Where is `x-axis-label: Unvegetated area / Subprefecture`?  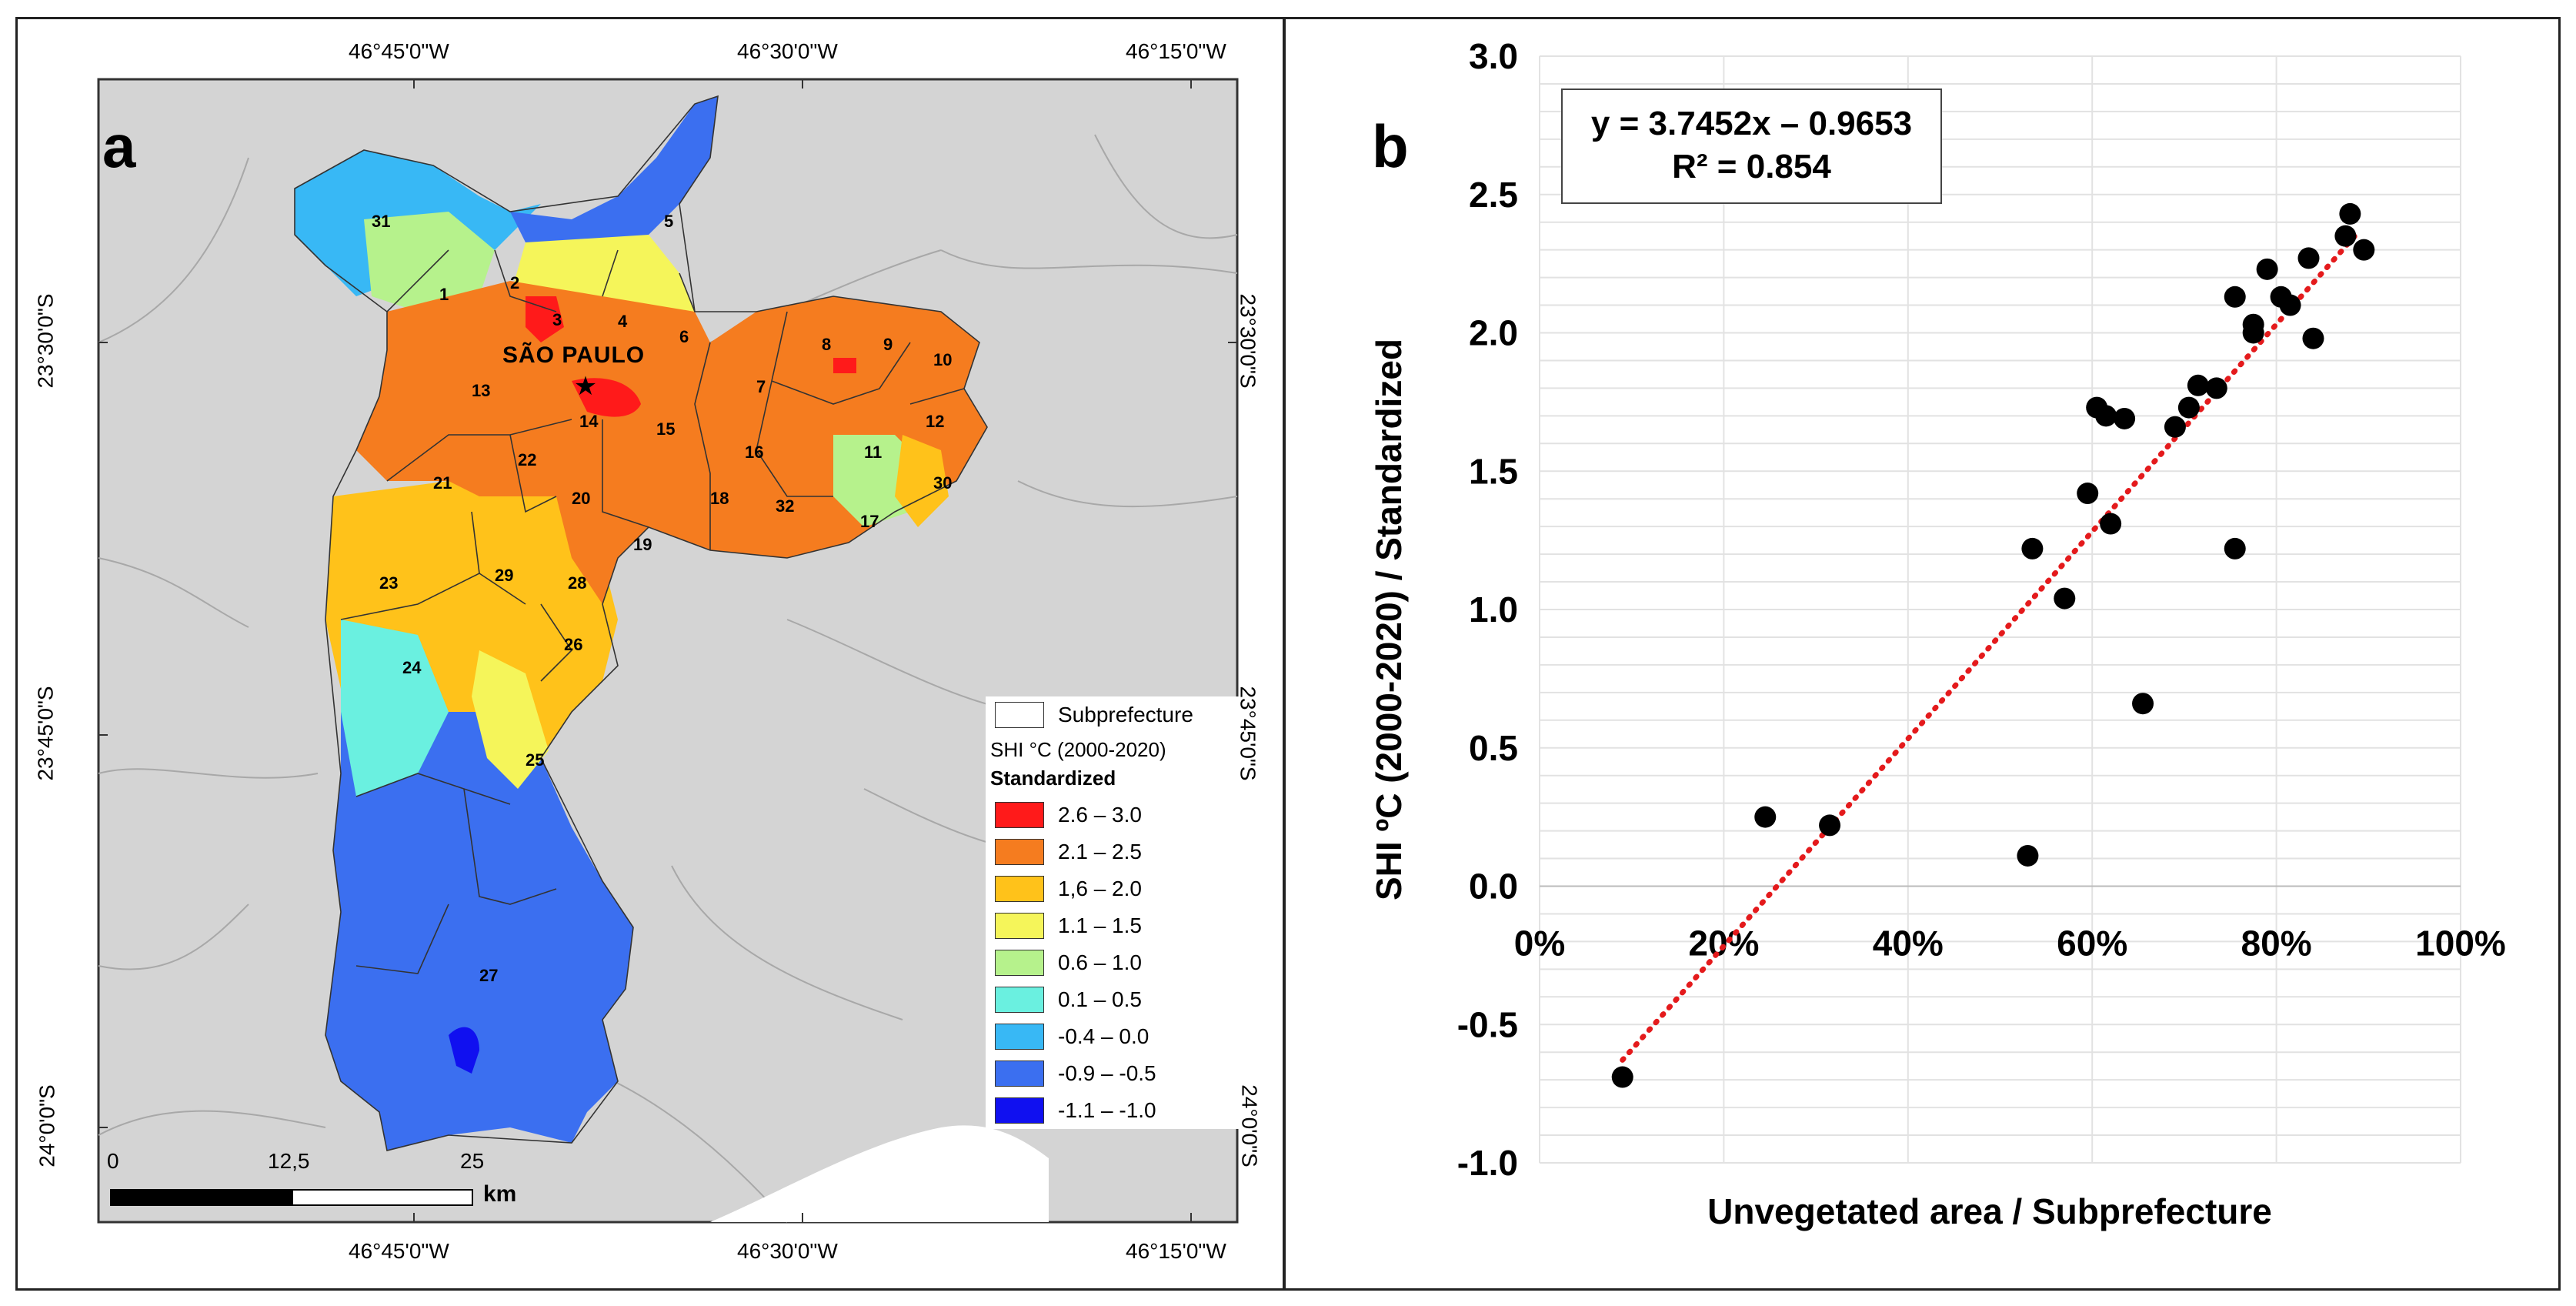 x-axis-label: Unvegetated area / Subprefecture is located at coordinates (1990, 1211).